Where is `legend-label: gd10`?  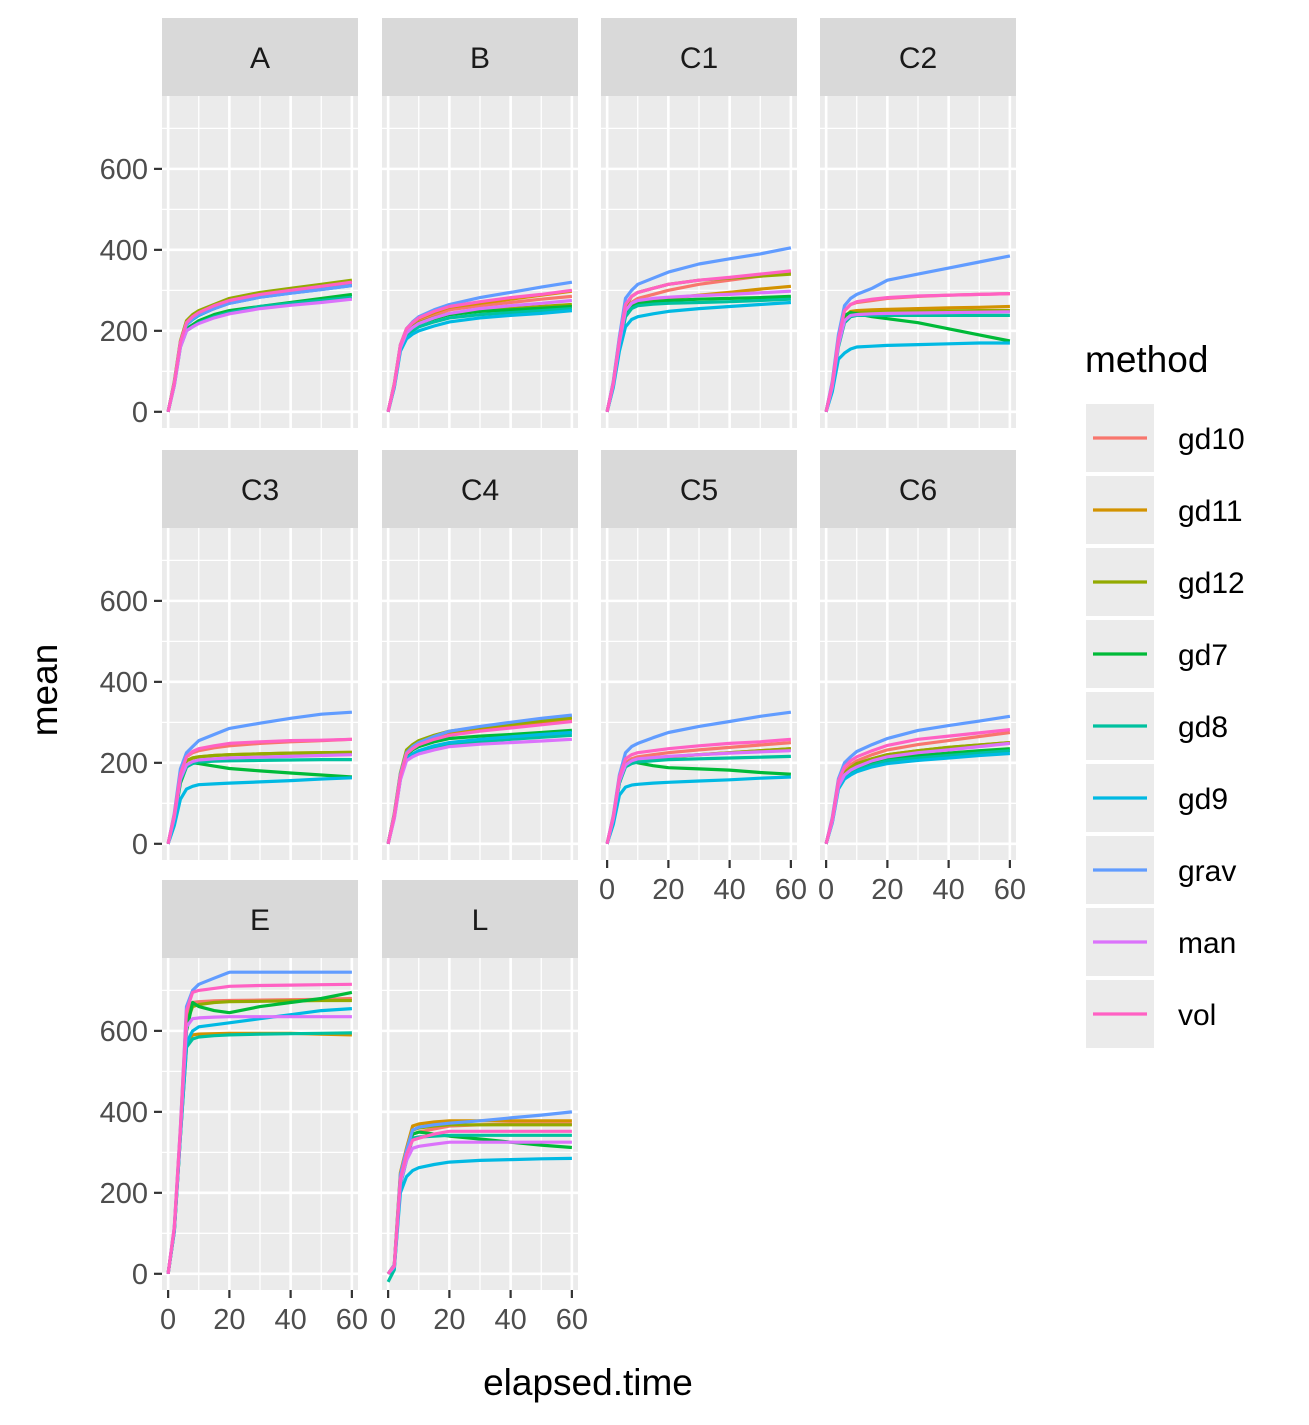 legend-label: gd10 is located at coordinates (1211, 439).